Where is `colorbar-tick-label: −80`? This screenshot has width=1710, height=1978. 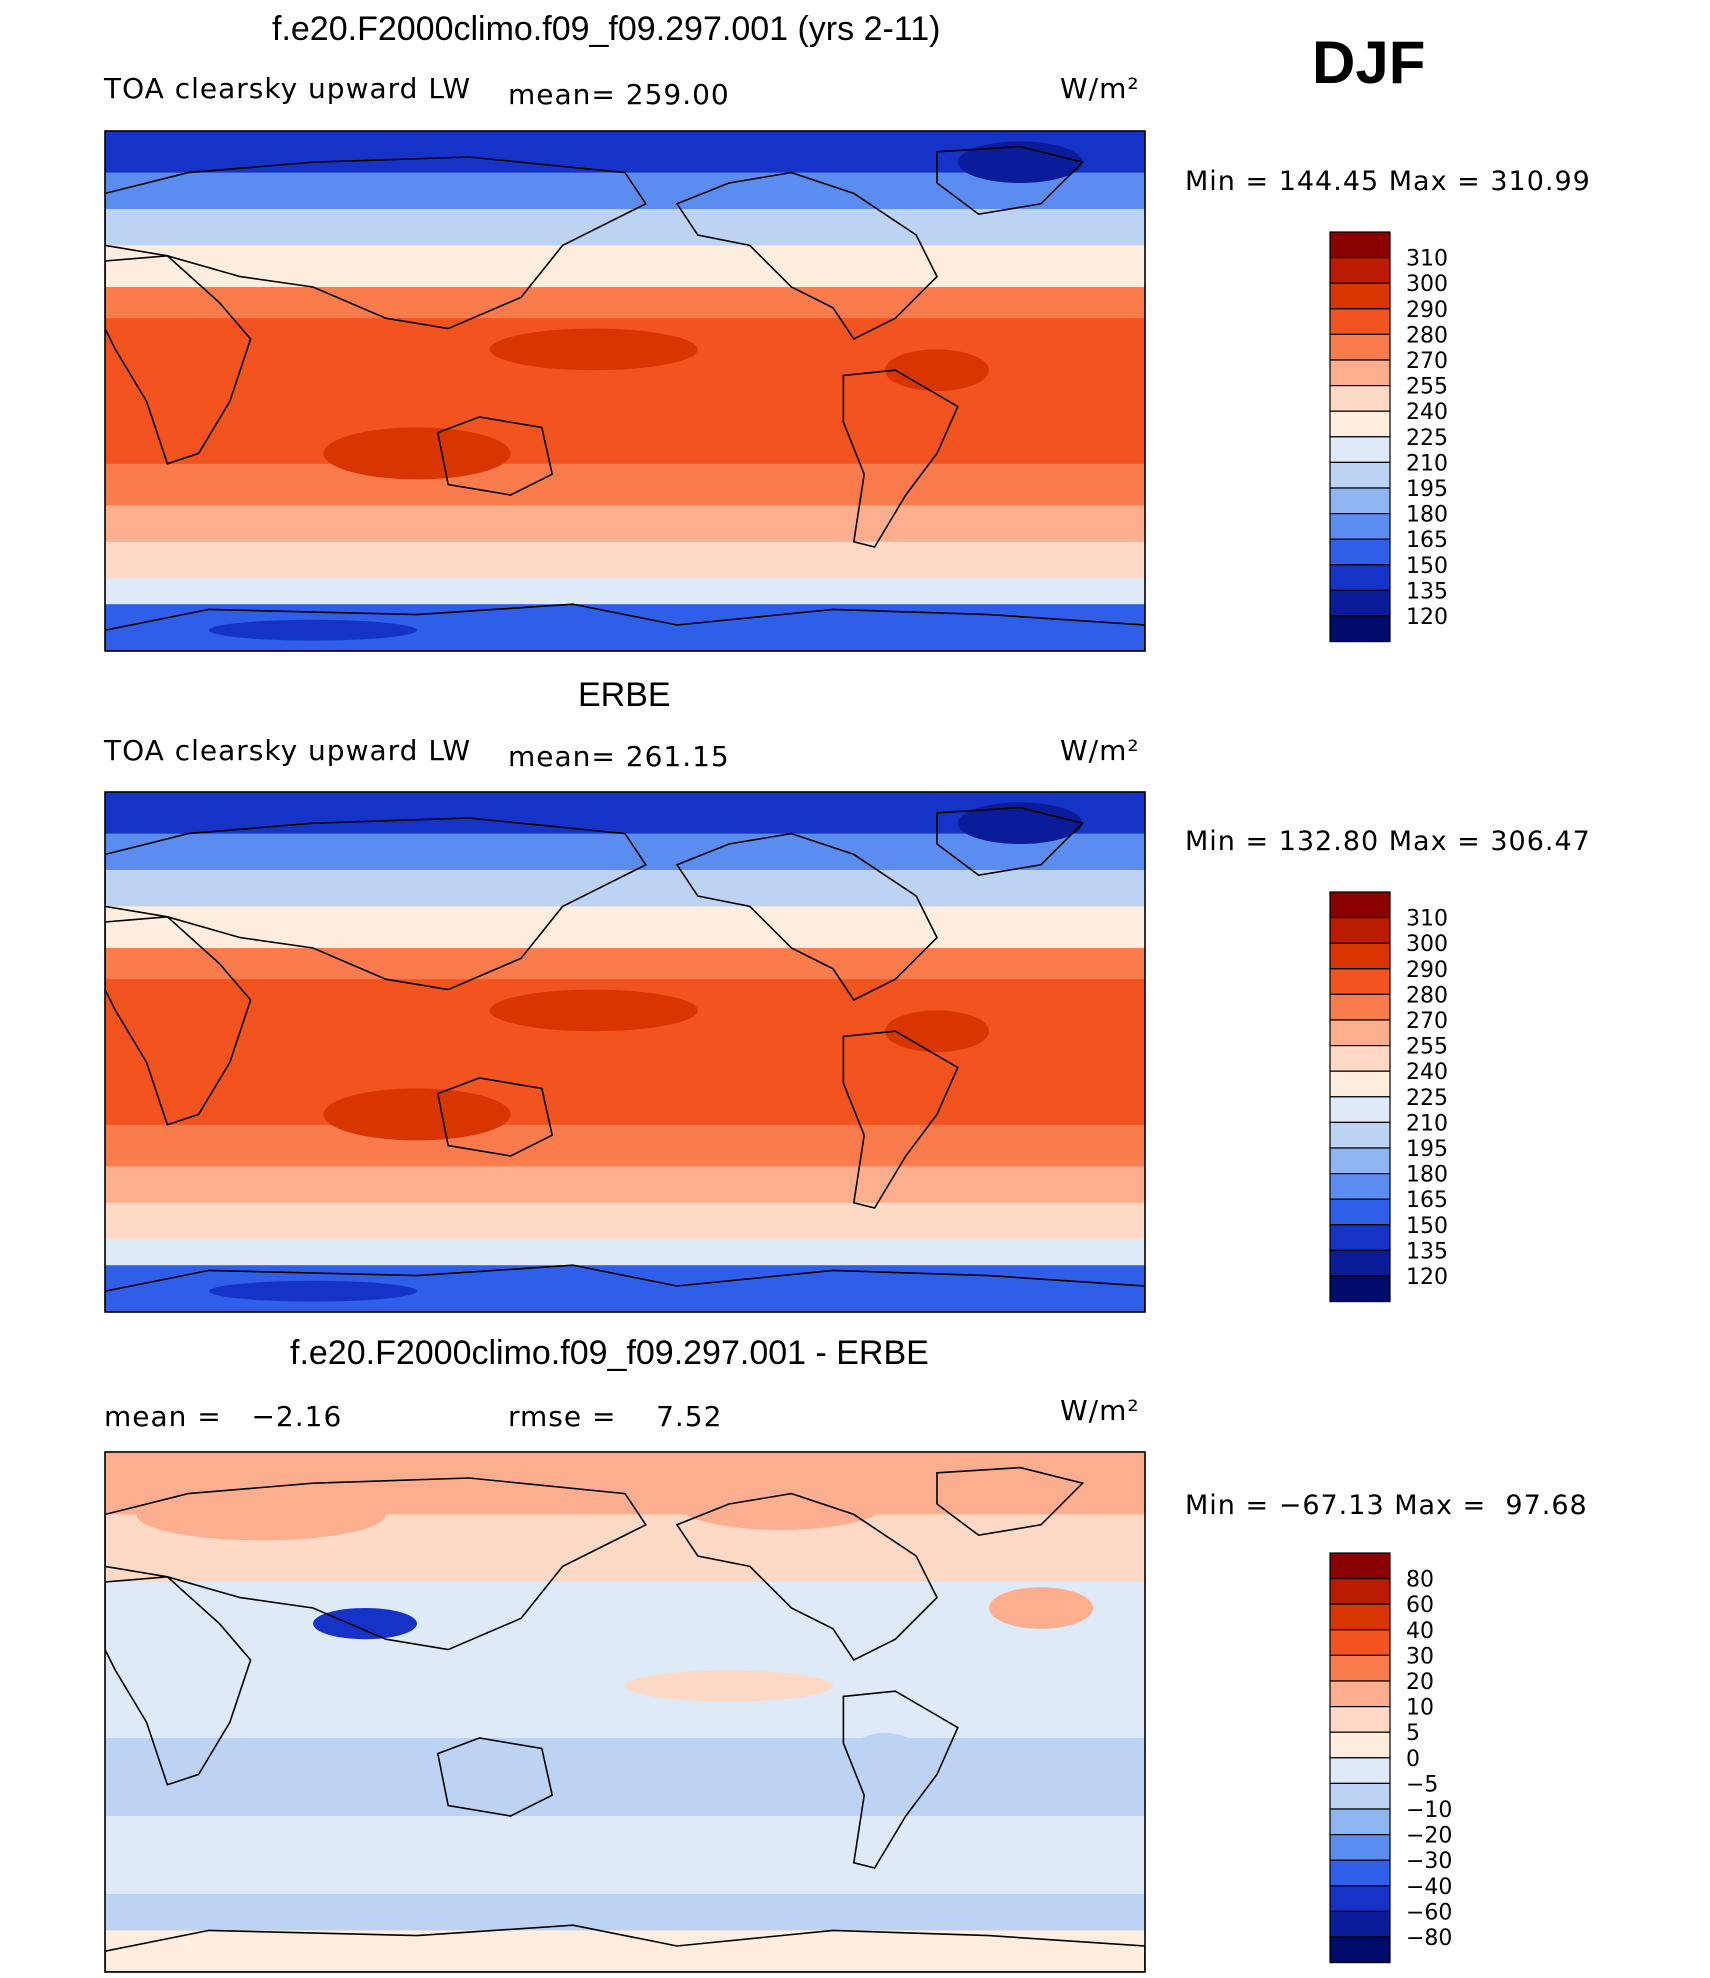 colorbar-tick-label: −80 is located at coordinates (1429, 1938).